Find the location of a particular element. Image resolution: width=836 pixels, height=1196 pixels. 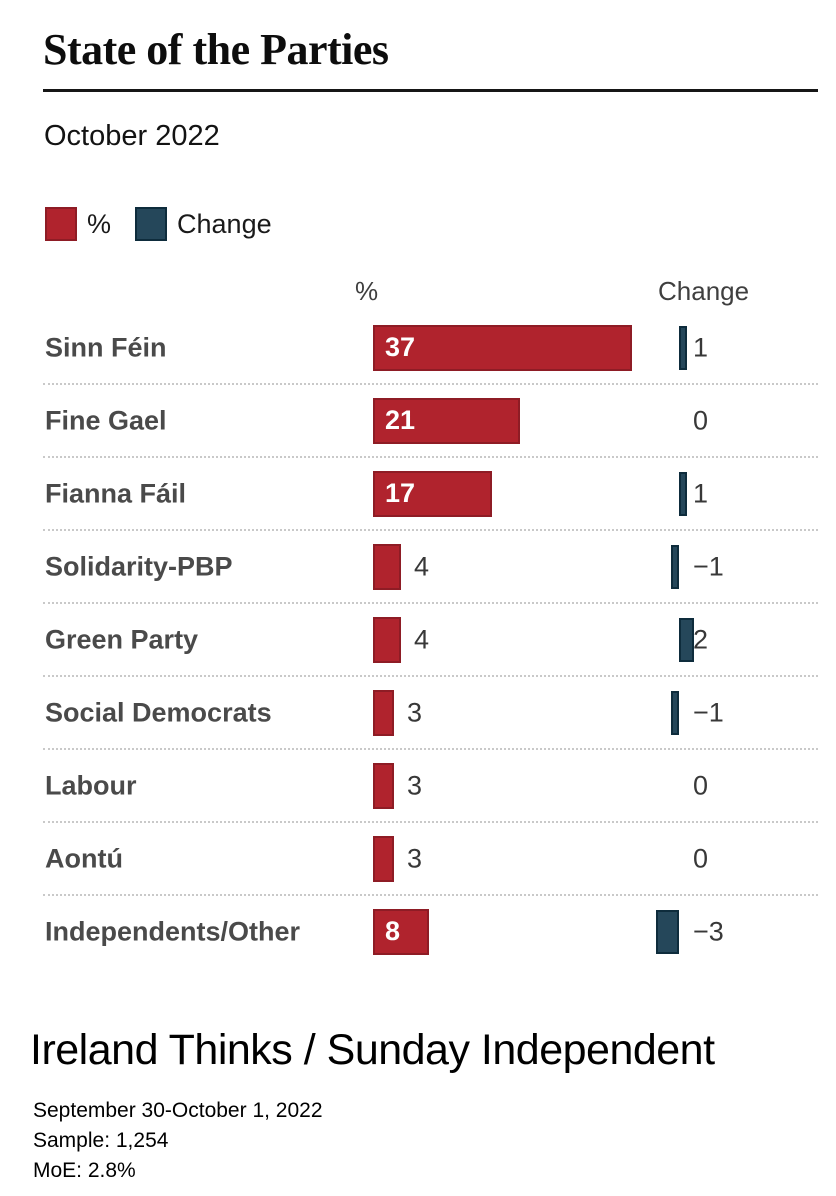

legend-item-change: Change is located at coordinates (203, 224).